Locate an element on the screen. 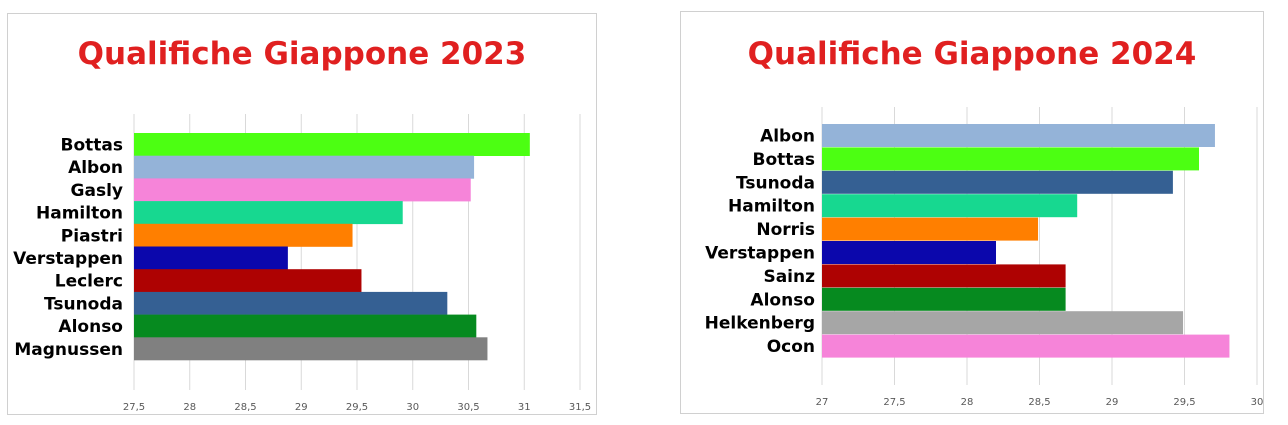  category-label: Ocon is located at coordinates (791, 347).